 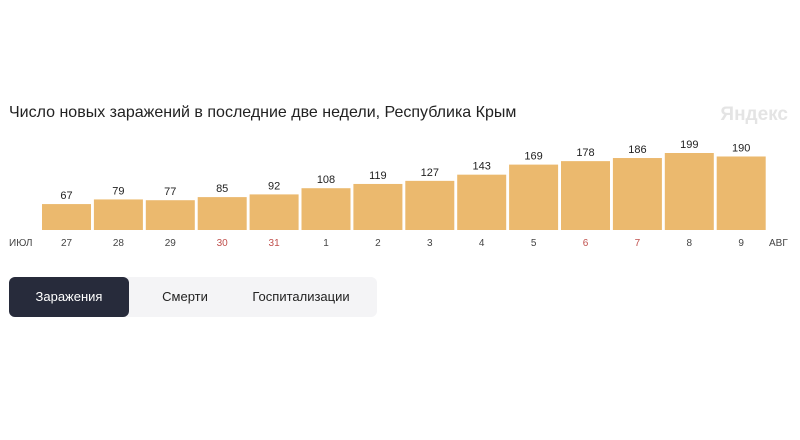 I want to click on tab-bar: Заражения Смерти Госпитализации, so click(x=193, y=297).